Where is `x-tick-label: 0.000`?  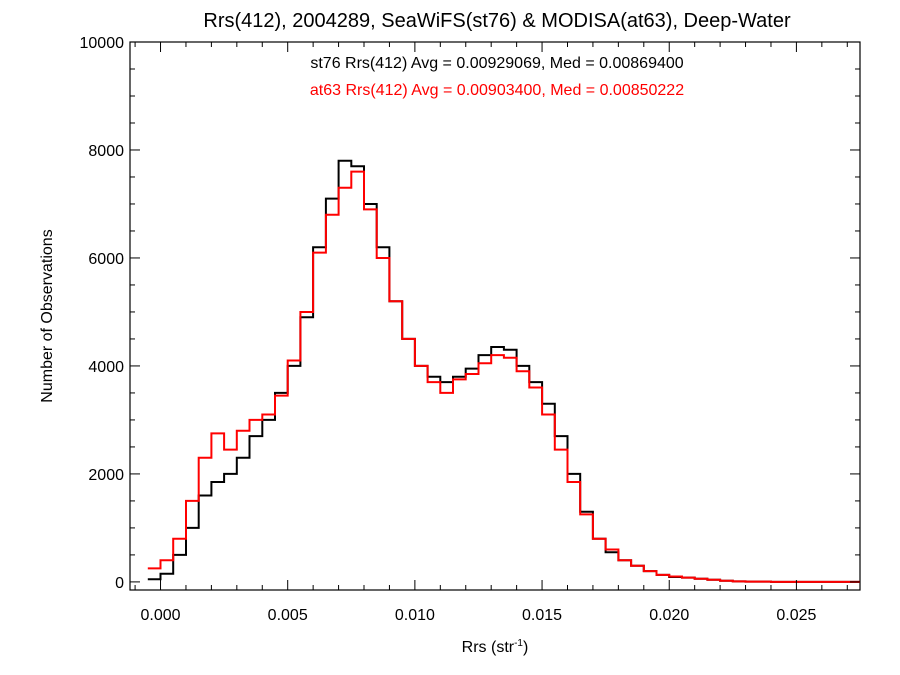
x-tick-label: 0.000 is located at coordinates (160, 615).